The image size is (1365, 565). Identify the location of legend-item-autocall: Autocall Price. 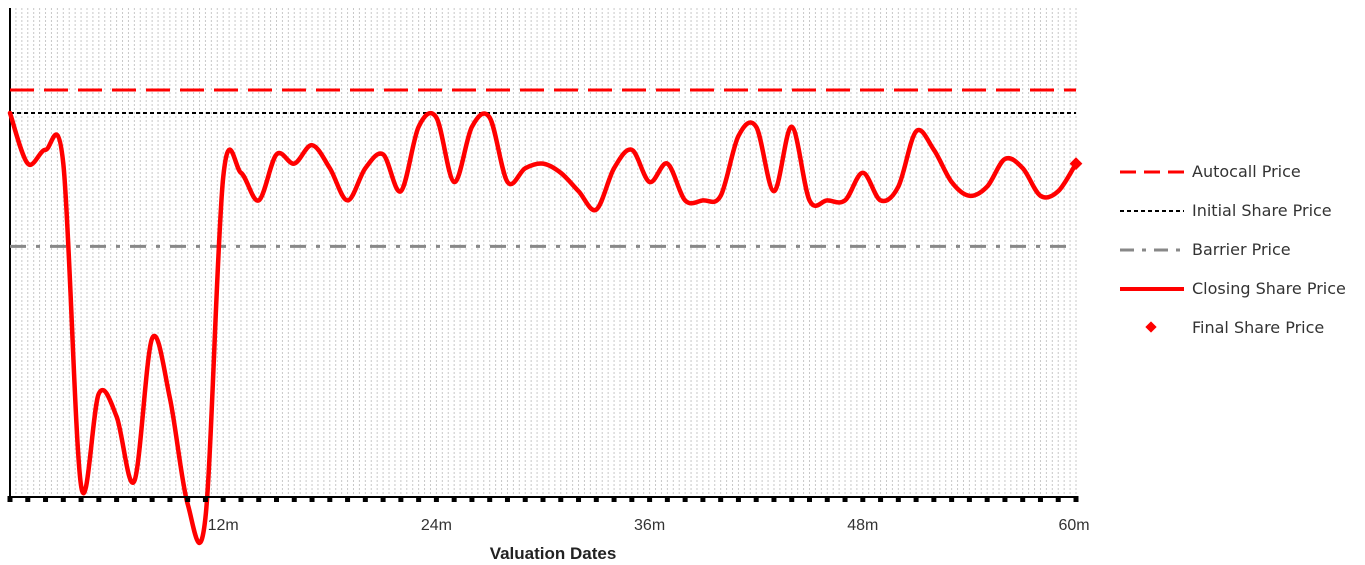
(1232, 171).